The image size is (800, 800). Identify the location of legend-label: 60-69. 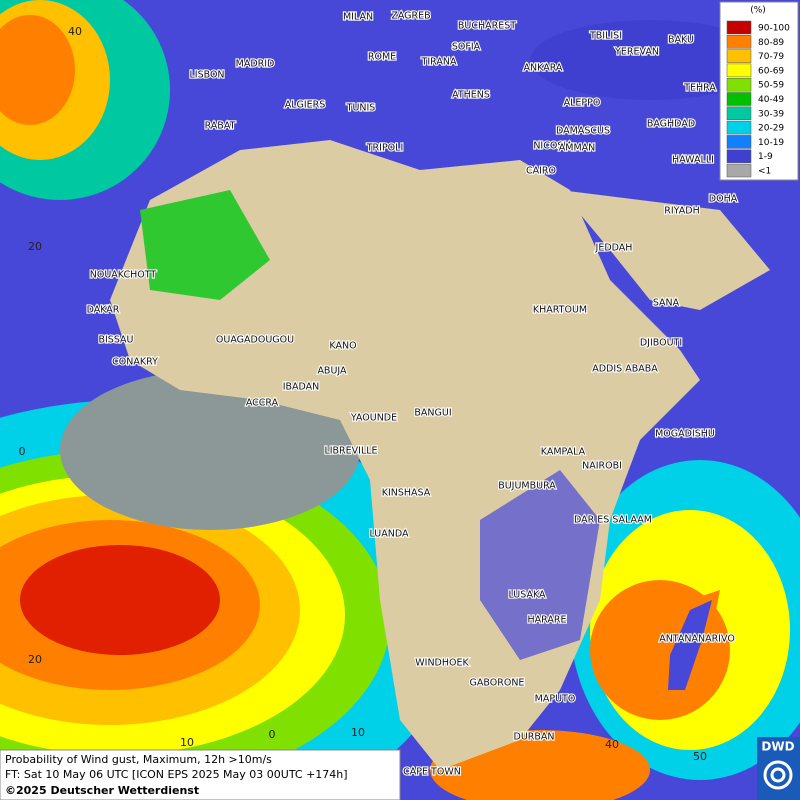
(771, 71).